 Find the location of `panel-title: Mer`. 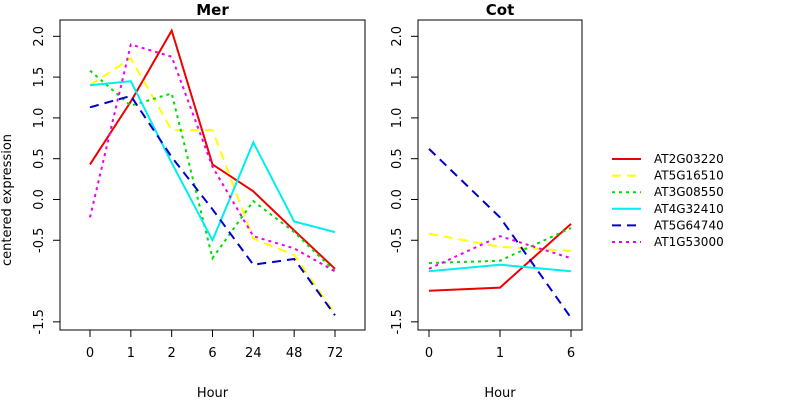

panel-title: Mer is located at coordinates (212, 10).